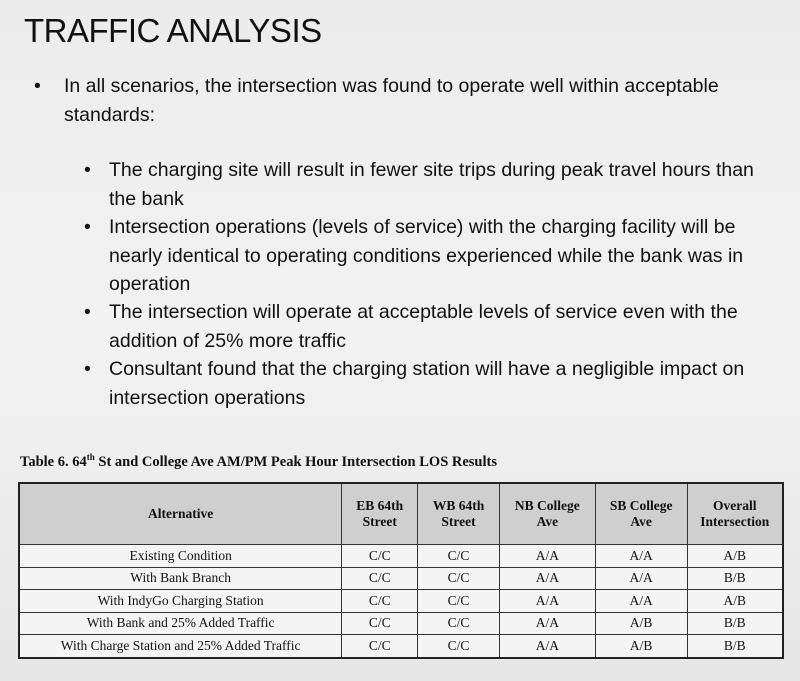  Describe the element at coordinates (173, 30) in the screenshot. I see `slide-title: TRAFFIC ANALYSIS` at that location.